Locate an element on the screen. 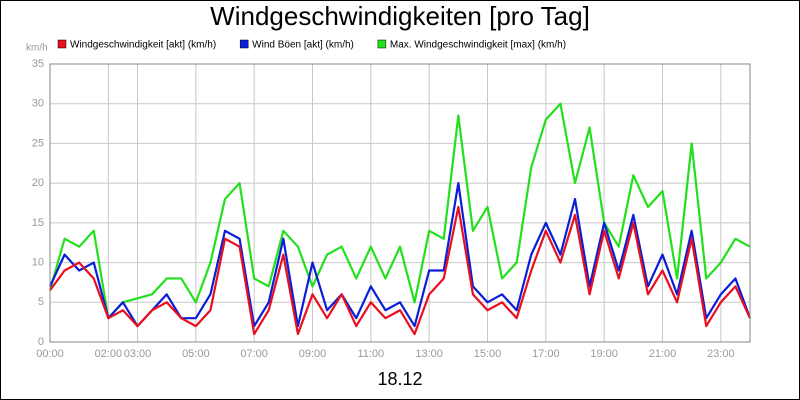 The width and height of the screenshot is (800, 400). y-tick-label: 5 is located at coordinates (41, 302).